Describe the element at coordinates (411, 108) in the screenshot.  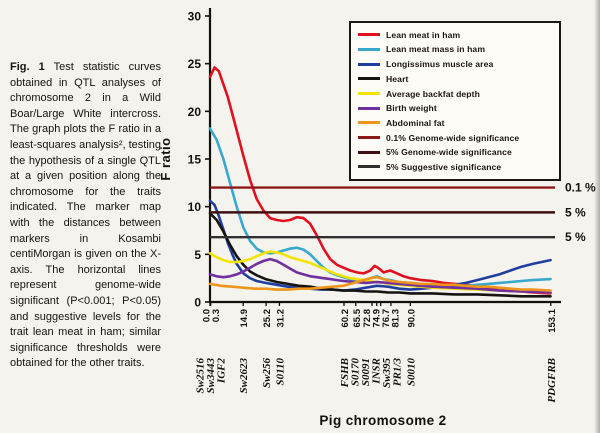
I see `legend-label: Birth weight` at that location.